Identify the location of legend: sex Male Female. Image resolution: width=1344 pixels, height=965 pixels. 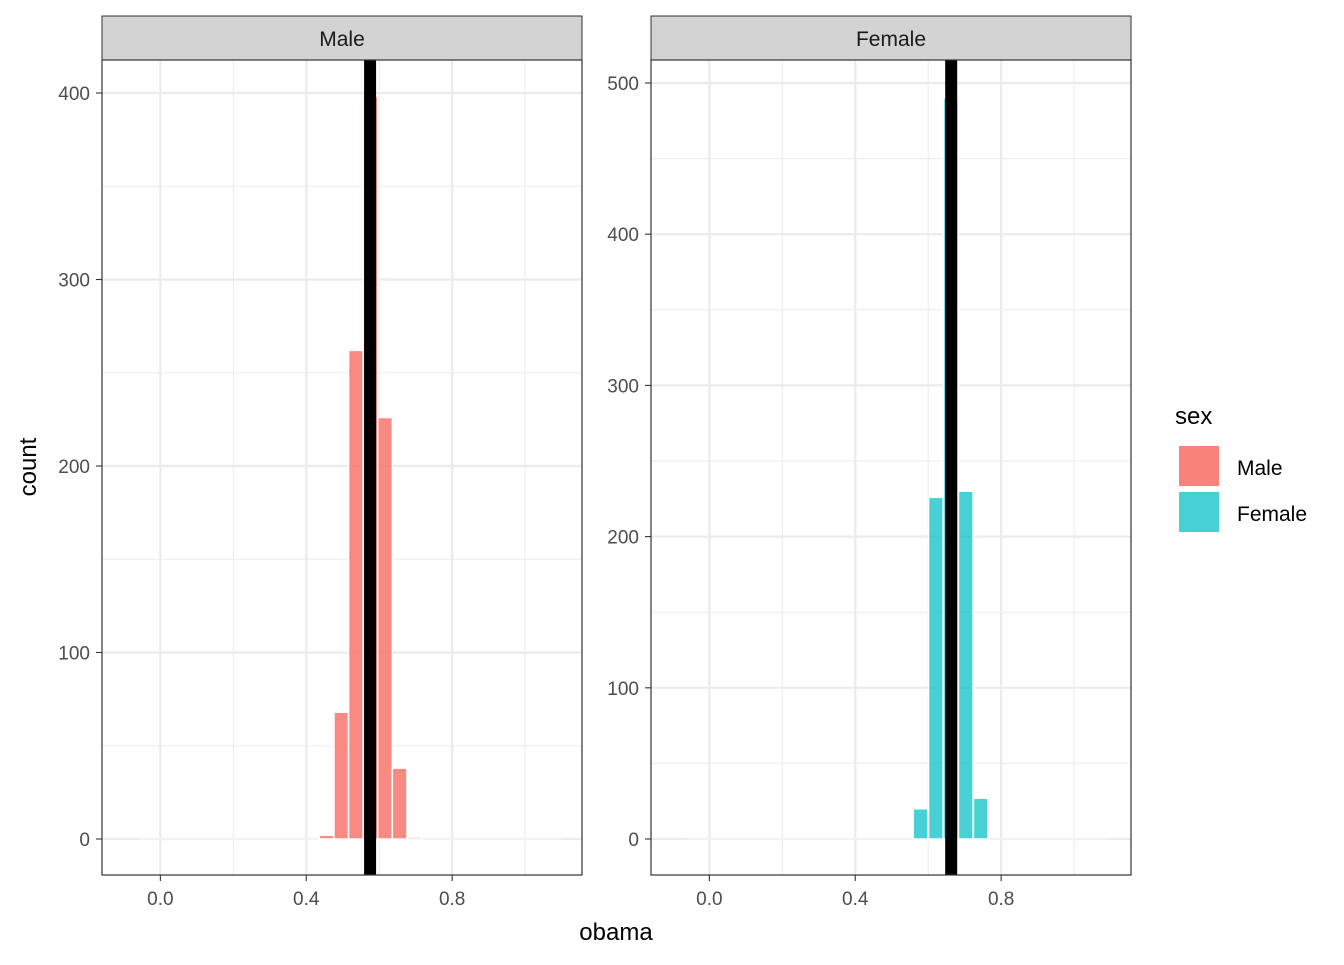
(1241, 467).